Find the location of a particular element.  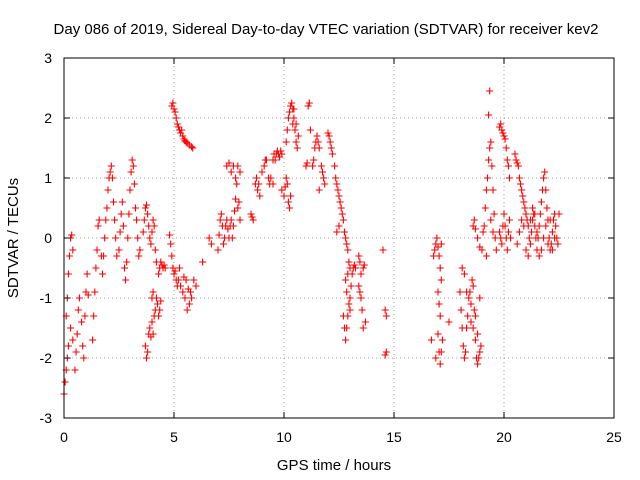

x-tick-label: 15 is located at coordinates (394, 437).